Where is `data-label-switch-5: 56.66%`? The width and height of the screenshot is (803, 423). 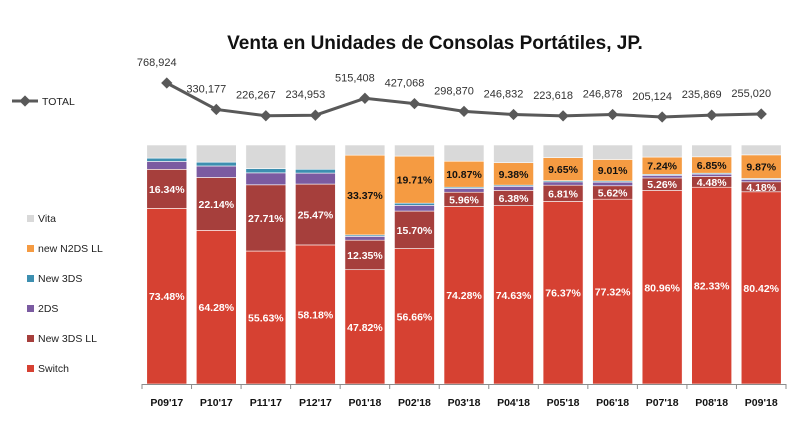 data-label-switch-5: 56.66% is located at coordinates (415, 317).